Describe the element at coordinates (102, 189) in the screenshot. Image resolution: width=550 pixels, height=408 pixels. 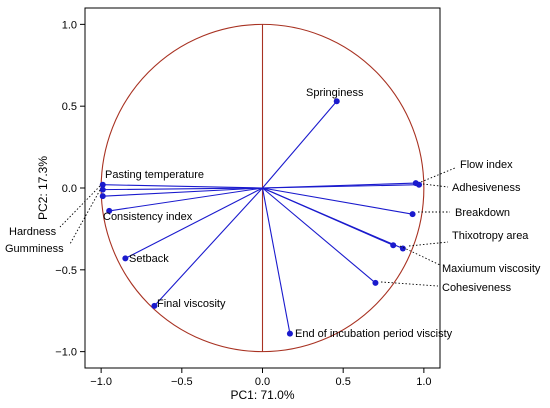
I see `point-hardness` at that location.